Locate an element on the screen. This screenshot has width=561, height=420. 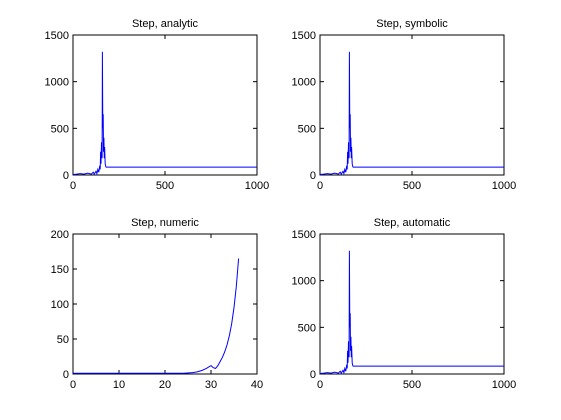
y-tick-label: 150 is located at coordinates (60, 270).